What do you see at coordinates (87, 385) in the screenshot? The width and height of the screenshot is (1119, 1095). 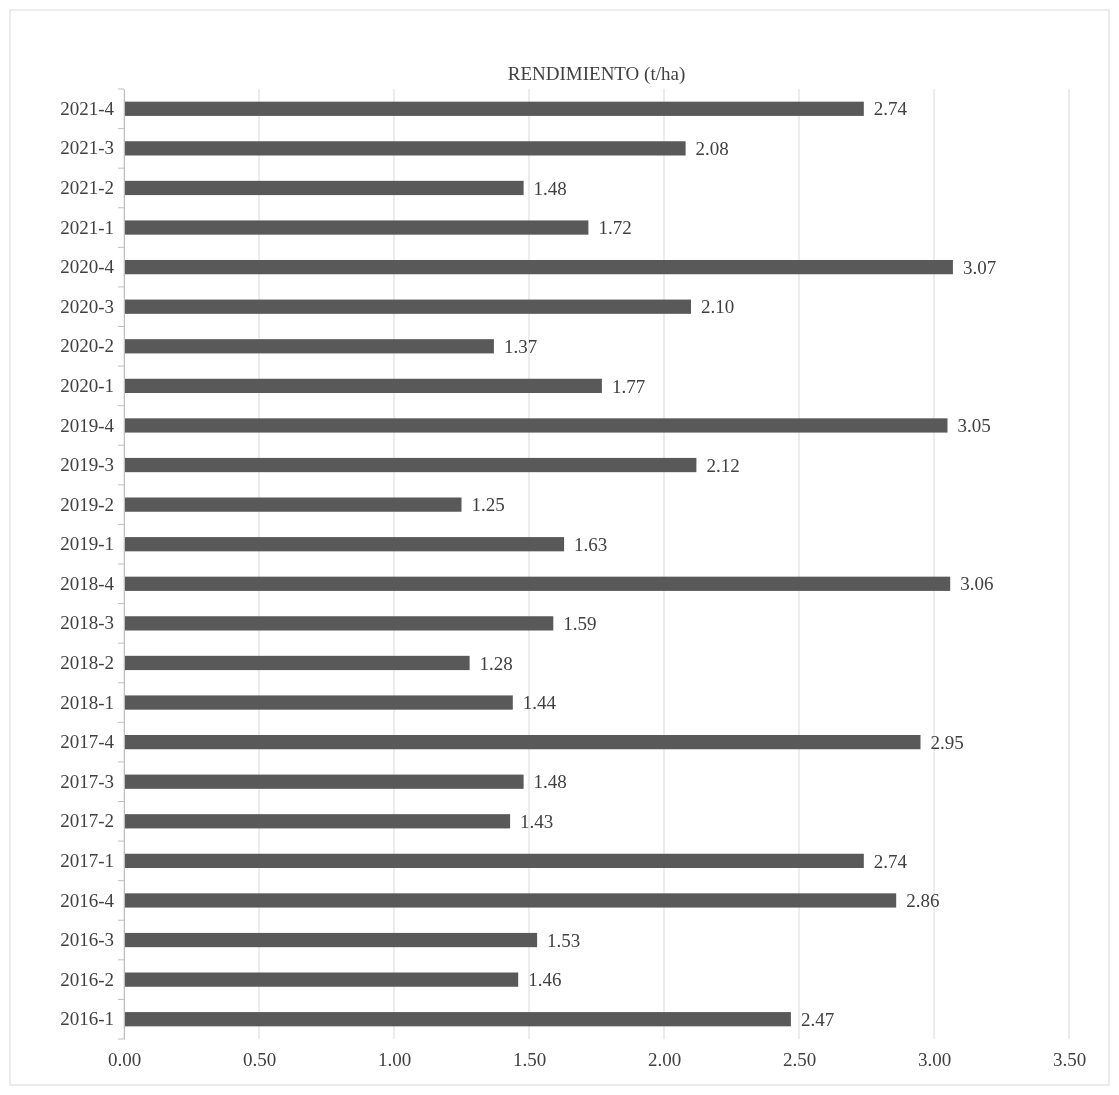 I see `y-tick-label: 2020-1` at bounding box center [87, 385].